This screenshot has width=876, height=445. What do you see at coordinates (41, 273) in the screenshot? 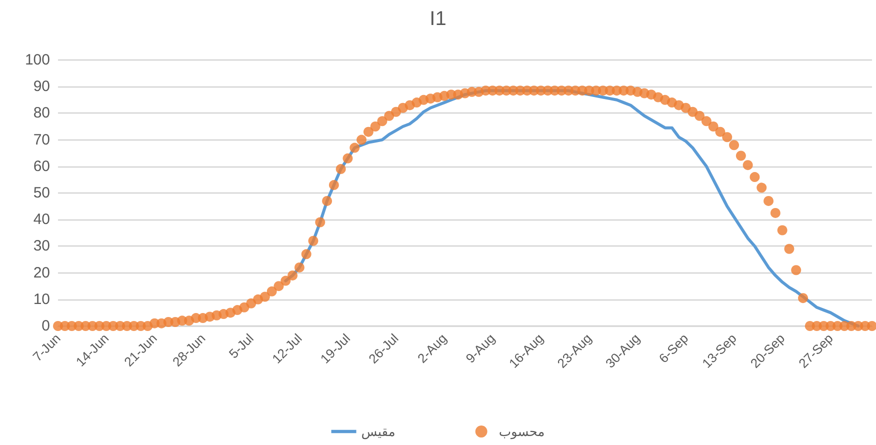
I see `y-tick-label: 20` at bounding box center [41, 273].